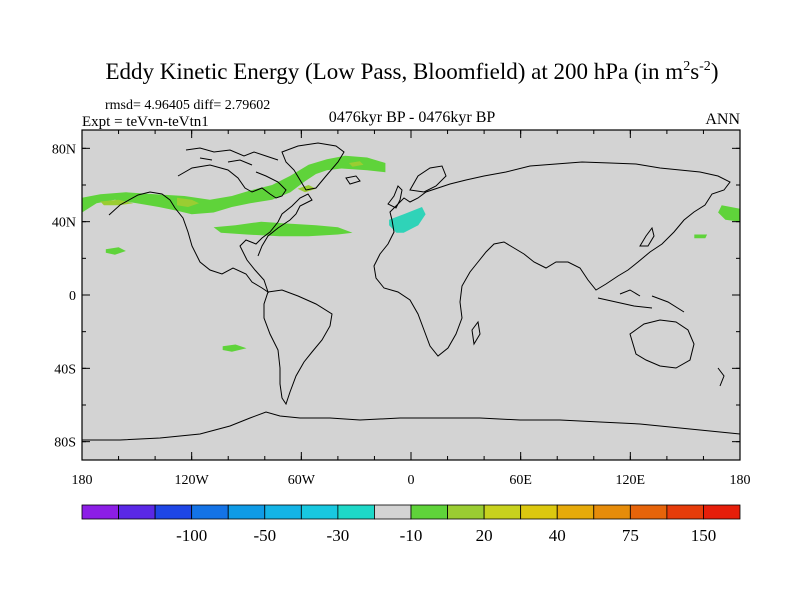  Describe the element at coordinates (411, 535) in the screenshot. I see `colorbar-label-3: -10` at that location.